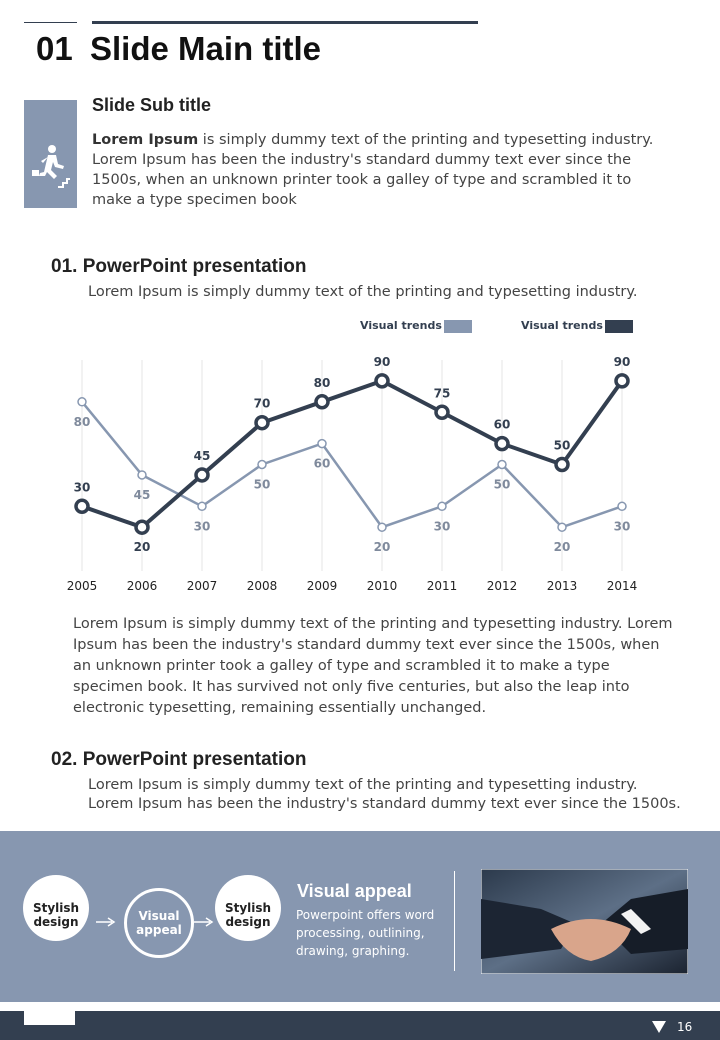 The width and height of the screenshot is (720, 1040). What do you see at coordinates (322, 586) in the screenshot?
I see `x-tick-label: 2009` at bounding box center [322, 586].